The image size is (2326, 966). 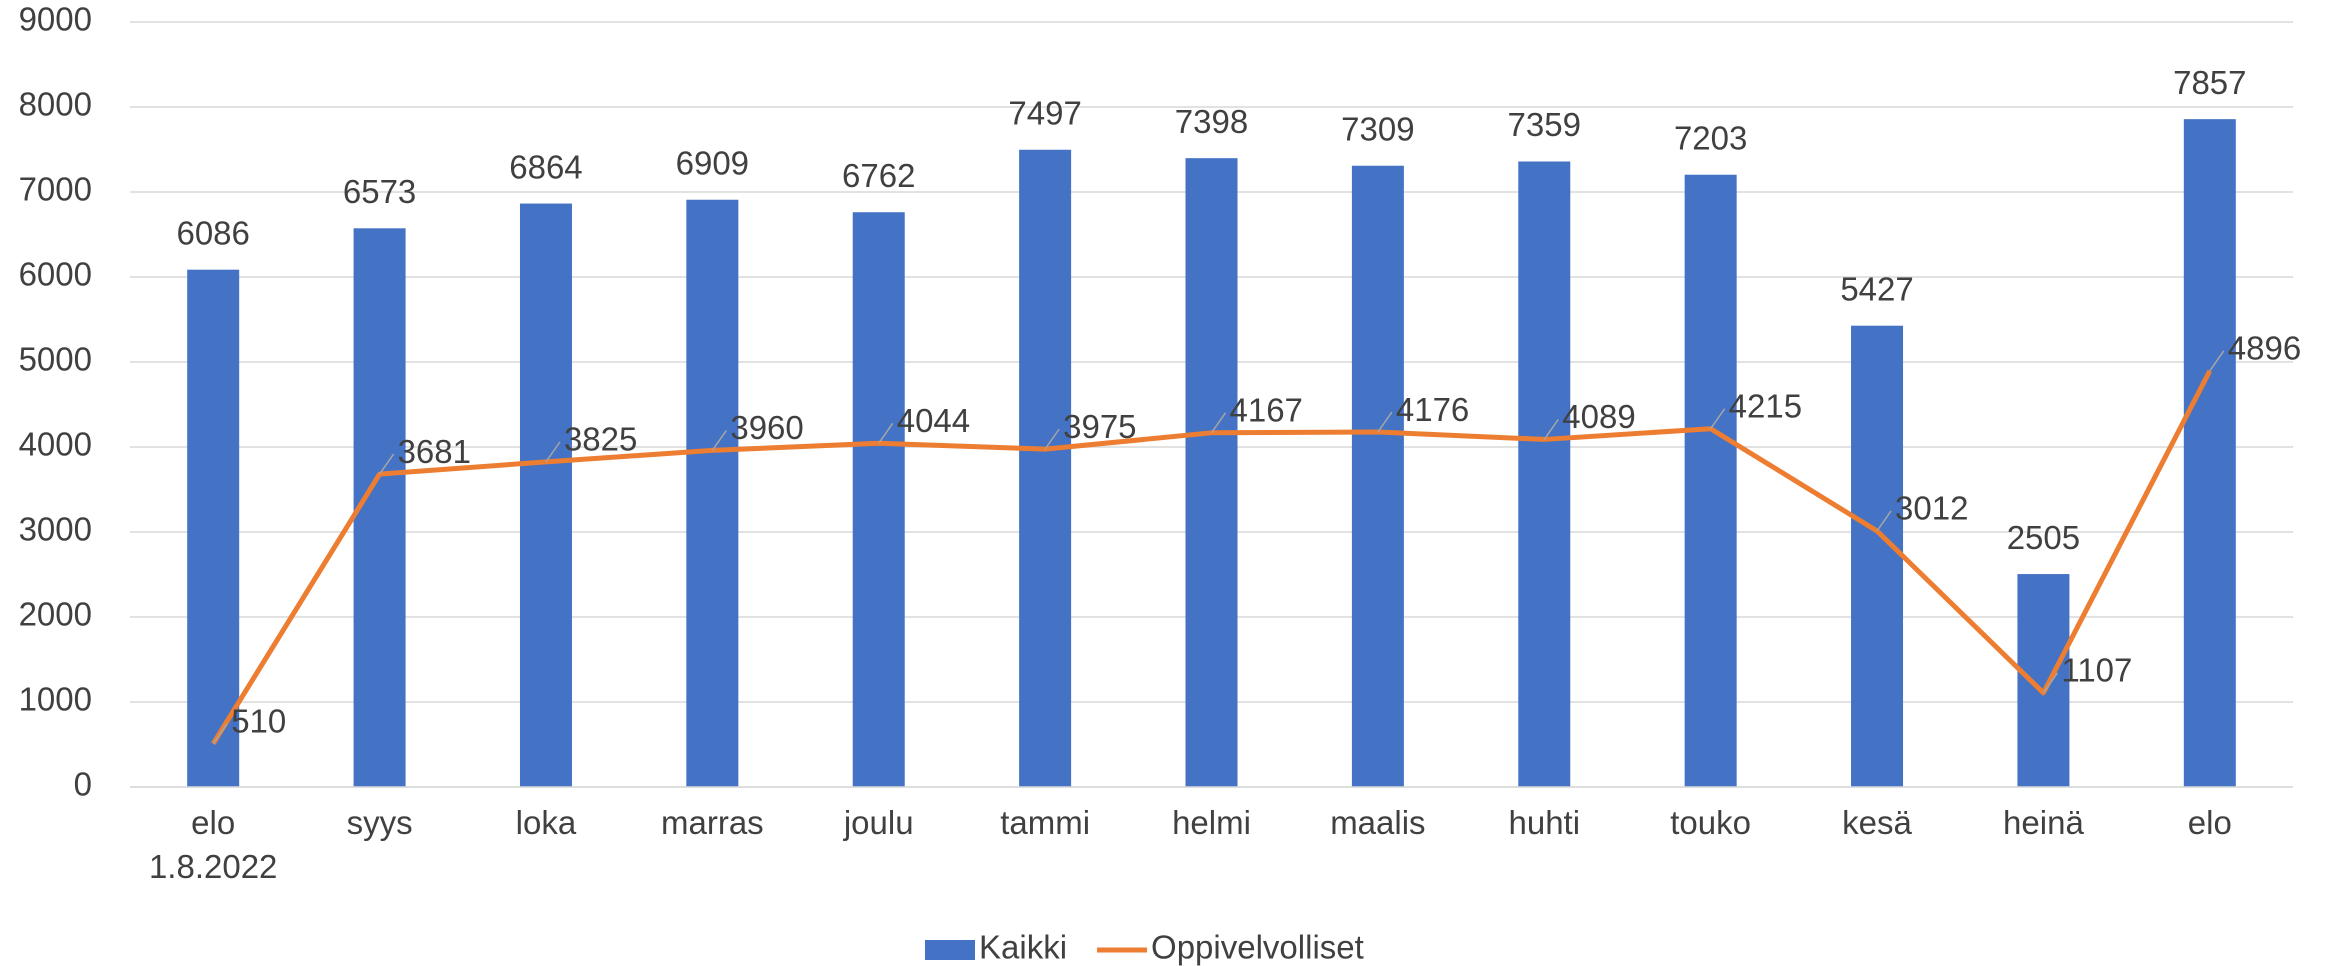 What do you see at coordinates (1876, 288) in the screenshot?
I see `bar-value-label: 5427` at bounding box center [1876, 288].